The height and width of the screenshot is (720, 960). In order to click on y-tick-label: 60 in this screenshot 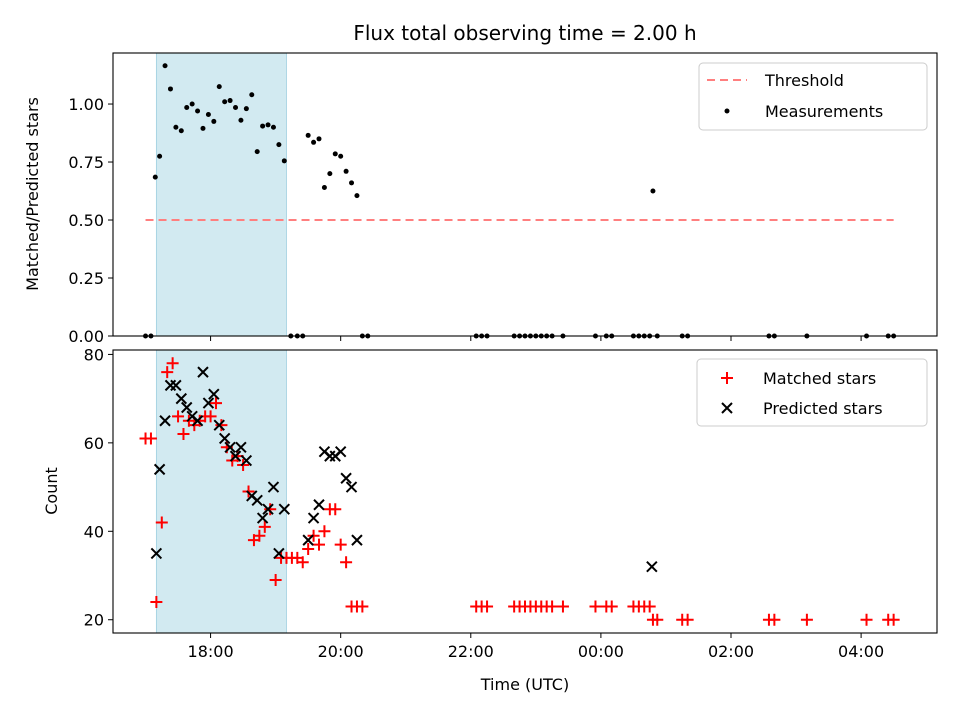, I will do `click(94, 443)`.